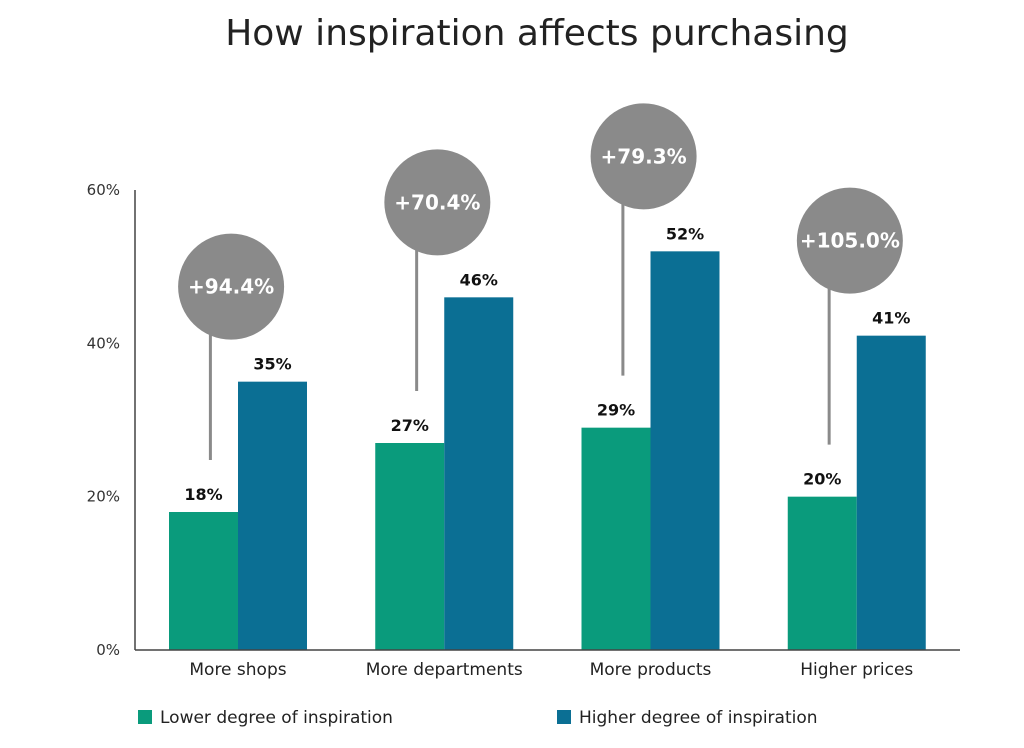 The width and height of the screenshot is (1024, 748). Describe the element at coordinates (479, 279) in the screenshot. I see `data-label: 46%` at that location.